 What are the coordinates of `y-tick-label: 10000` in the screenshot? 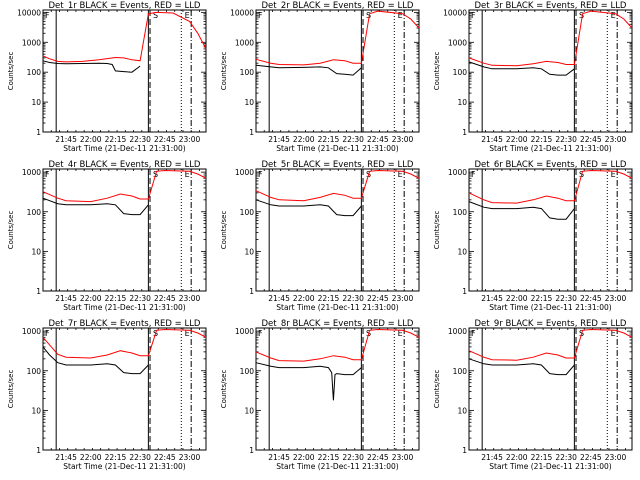 It's located at (29, 12).